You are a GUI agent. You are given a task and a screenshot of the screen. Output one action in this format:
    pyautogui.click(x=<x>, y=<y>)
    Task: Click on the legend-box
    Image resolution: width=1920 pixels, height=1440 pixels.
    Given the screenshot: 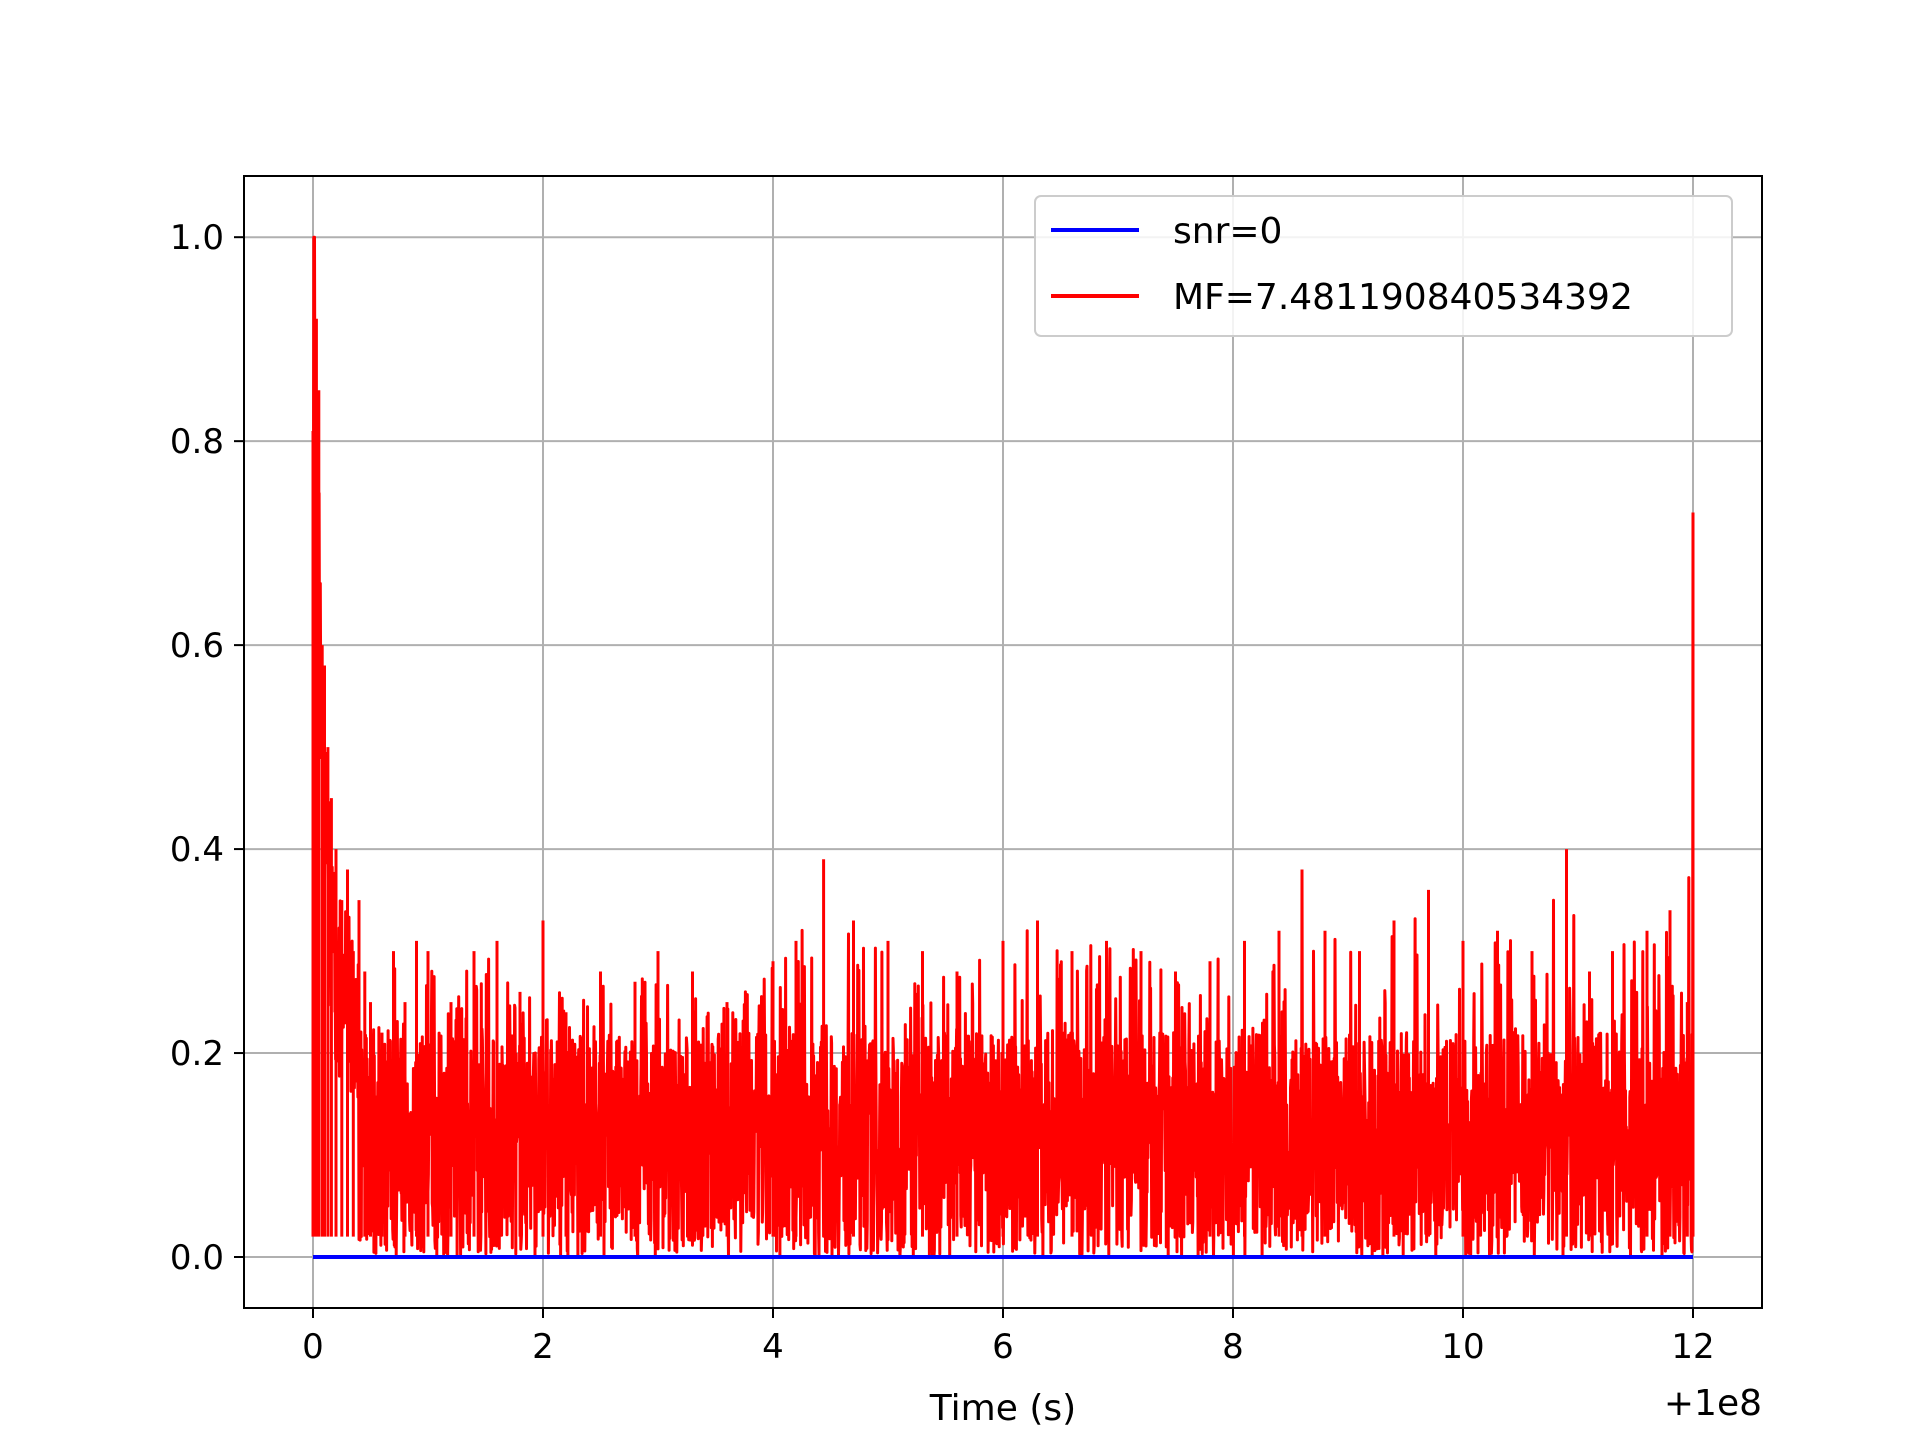 What is the action you would take?
    pyautogui.click(x=1383, y=266)
    